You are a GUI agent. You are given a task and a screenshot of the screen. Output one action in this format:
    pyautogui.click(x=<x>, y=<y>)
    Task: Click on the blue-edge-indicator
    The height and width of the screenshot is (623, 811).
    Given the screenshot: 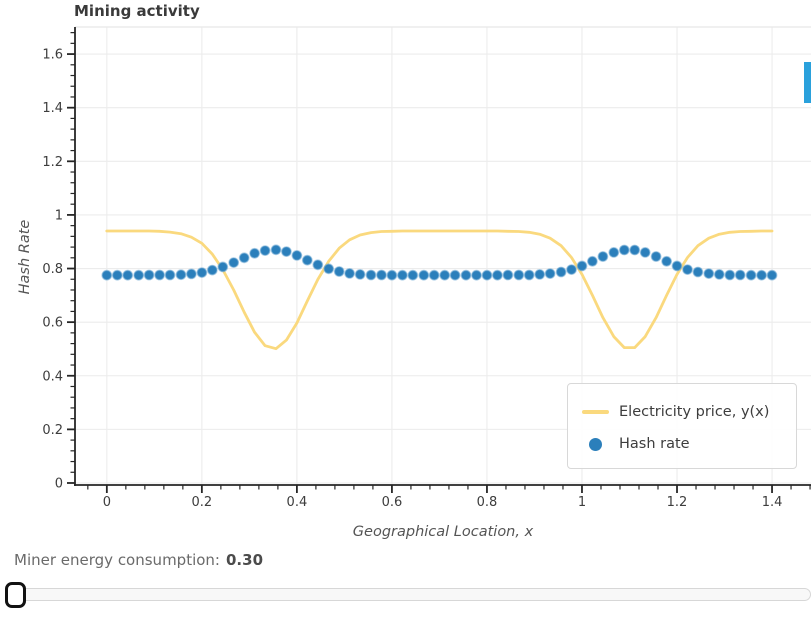 What is the action you would take?
    pyautogui.click(x=807, y=82)
    